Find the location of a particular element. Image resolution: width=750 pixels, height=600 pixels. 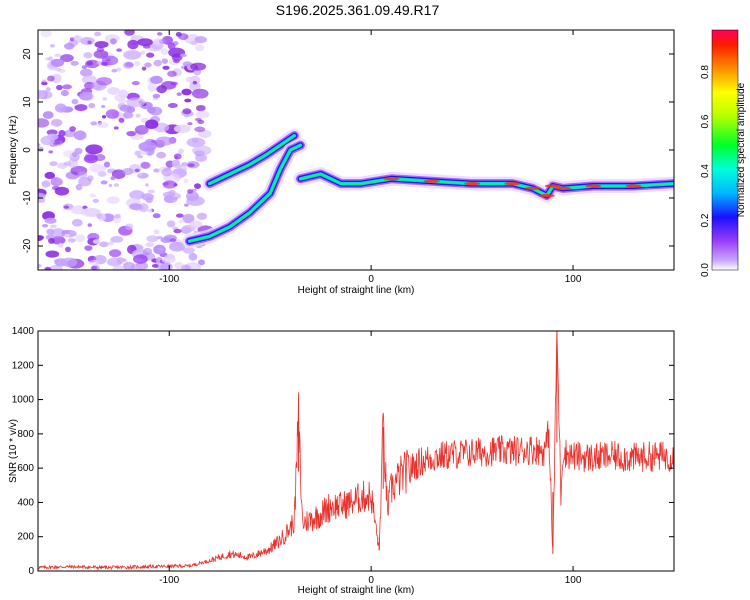

spectrogram-x-tick-label: 0 is located at coordinates (371, 279).